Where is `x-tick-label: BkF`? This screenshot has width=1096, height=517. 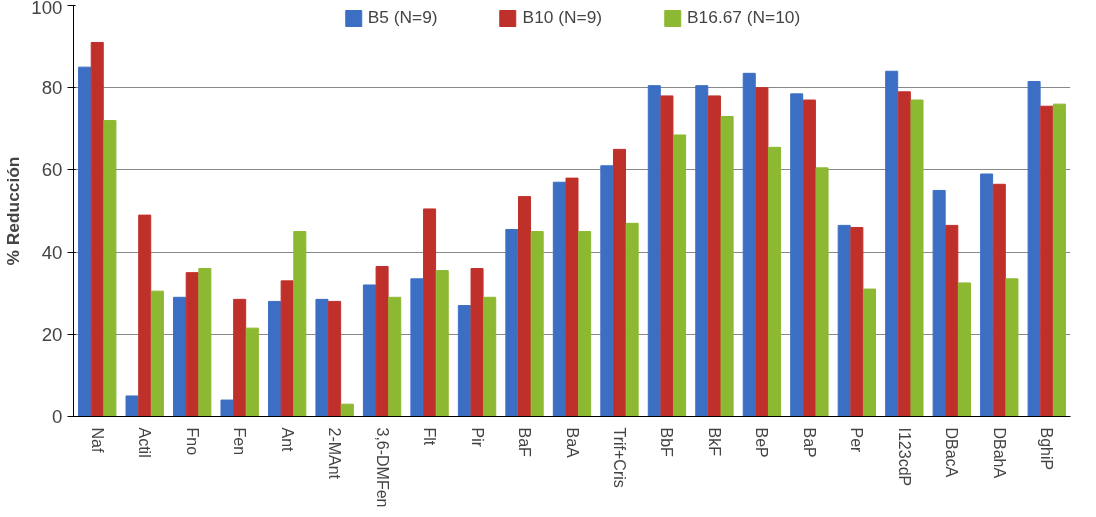
x-tick-label: BkF is located at coordinates (714, 442).